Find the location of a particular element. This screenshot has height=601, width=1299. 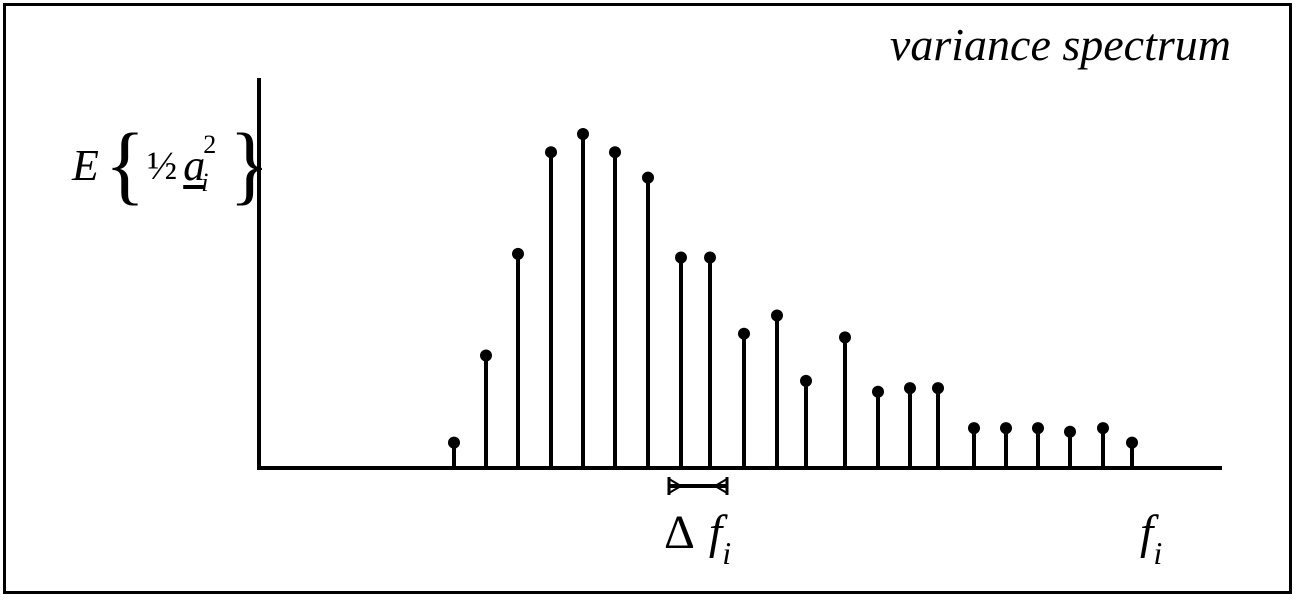

exponent: 2 is located at coordinates (210, 144).